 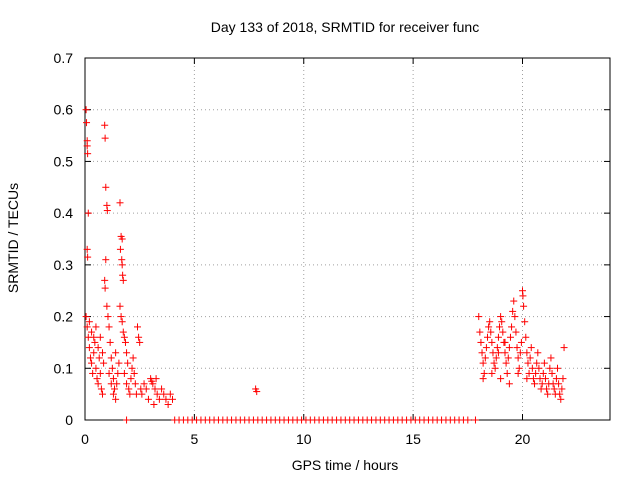 I want to click on x-tick-label: 0, so click(x=85, y=439).